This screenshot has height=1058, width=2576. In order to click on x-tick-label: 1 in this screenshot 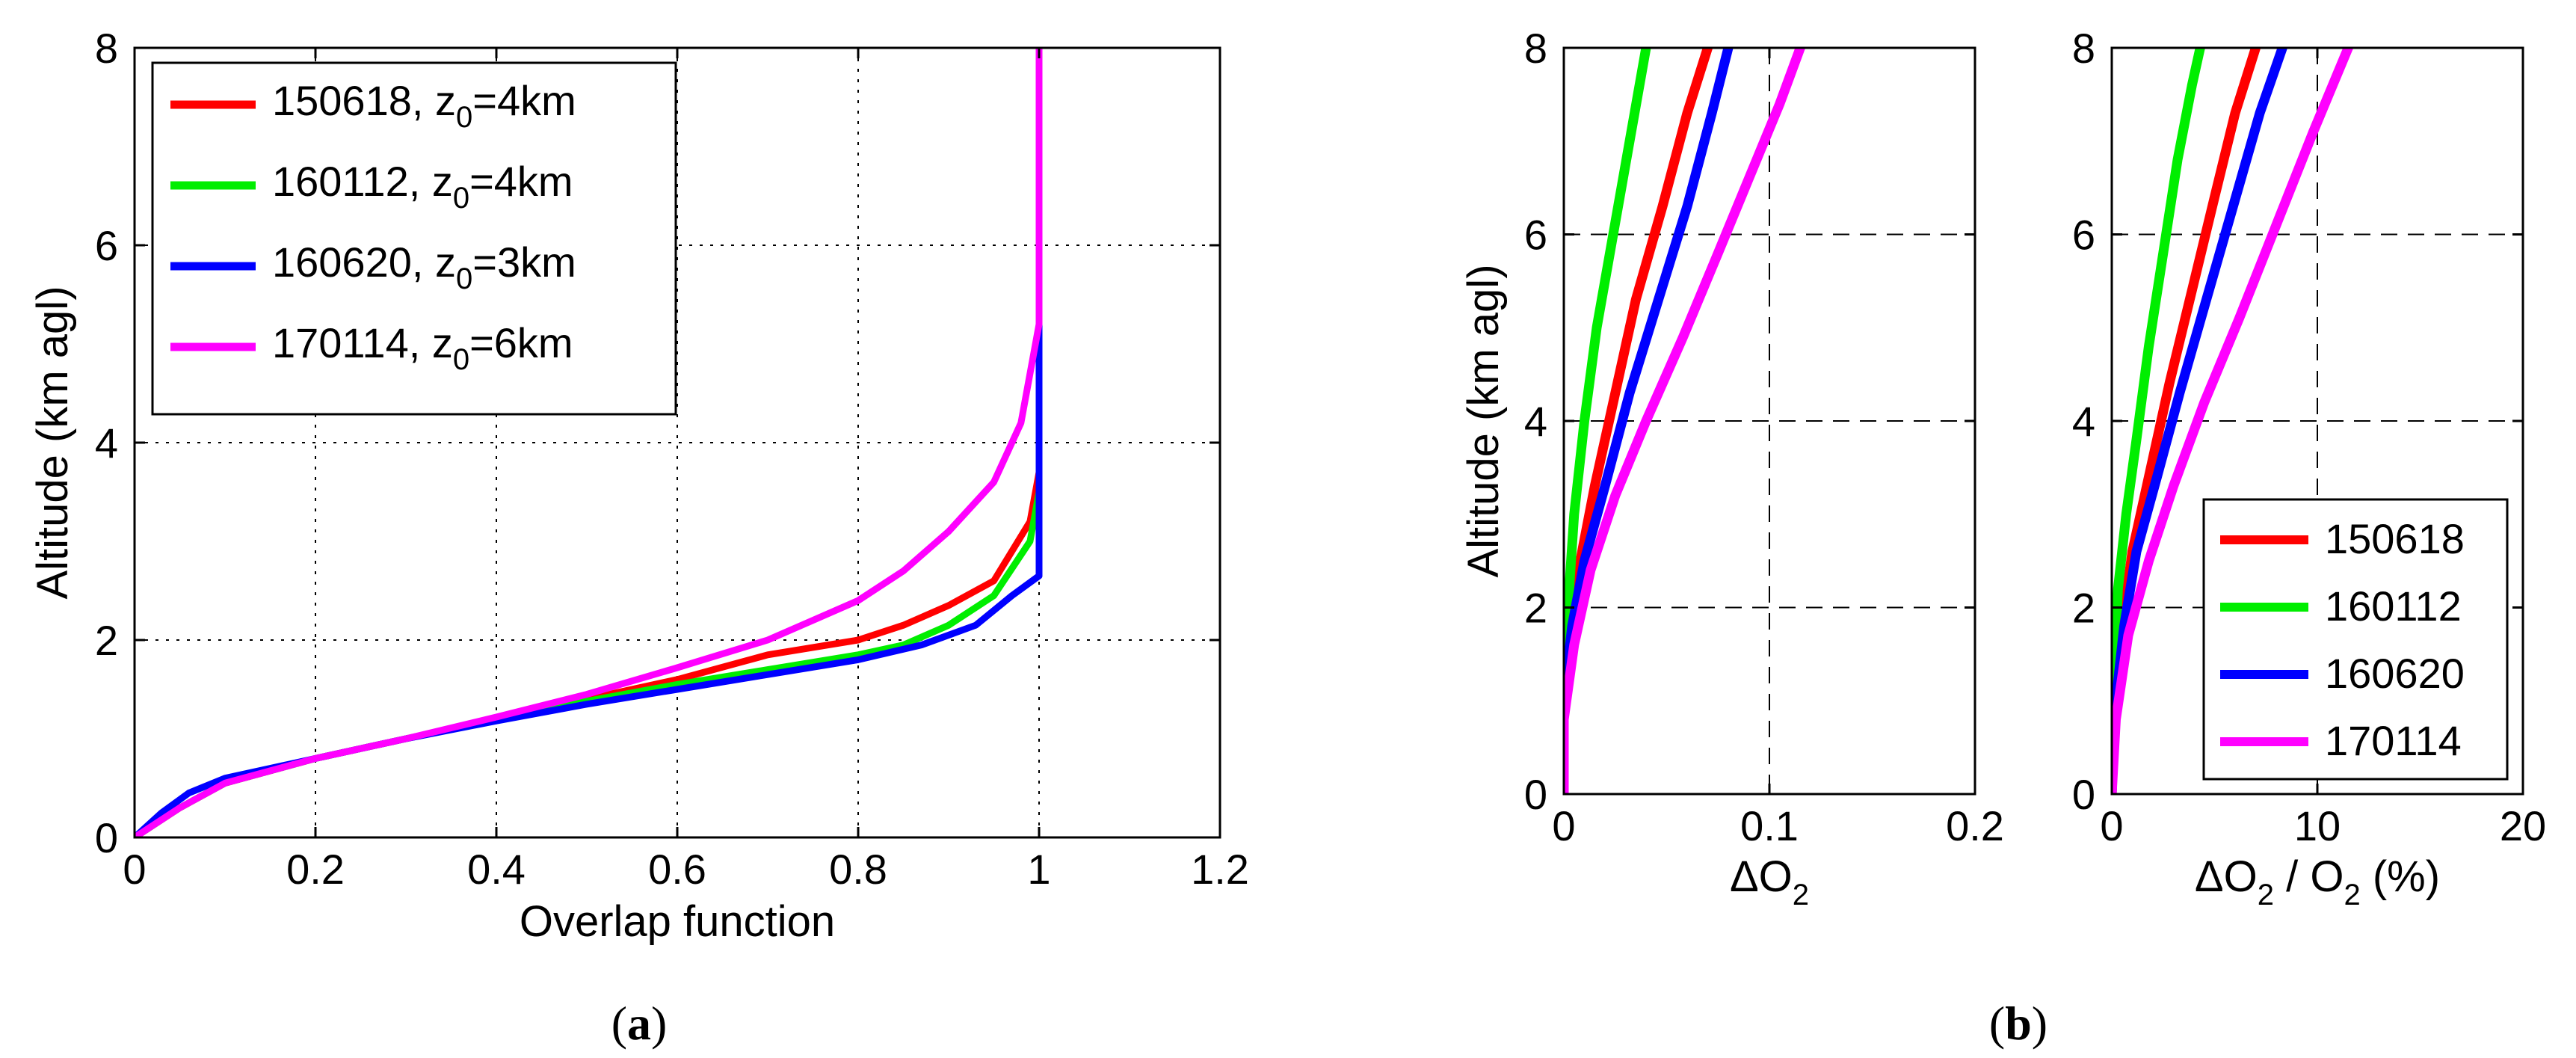, I will do `click(1038, 869)`.